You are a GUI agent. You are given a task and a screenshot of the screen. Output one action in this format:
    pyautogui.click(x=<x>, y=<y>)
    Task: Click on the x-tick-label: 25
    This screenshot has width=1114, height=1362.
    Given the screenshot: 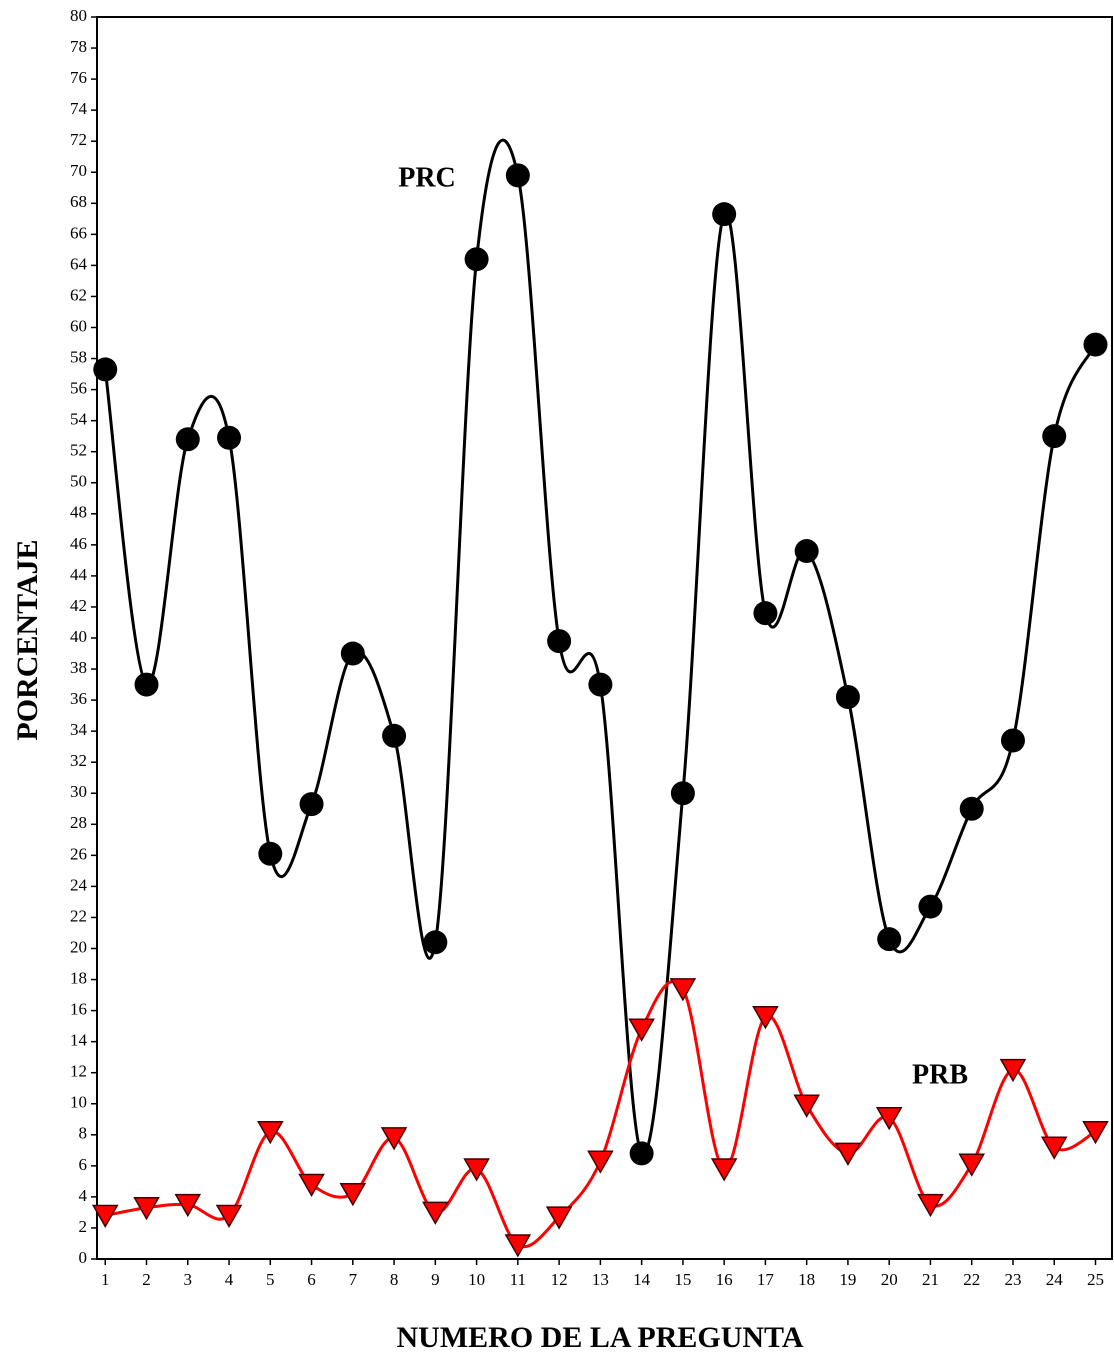 What is the action you would take?
    pyautogui.click(x=1095, y=1279)
    